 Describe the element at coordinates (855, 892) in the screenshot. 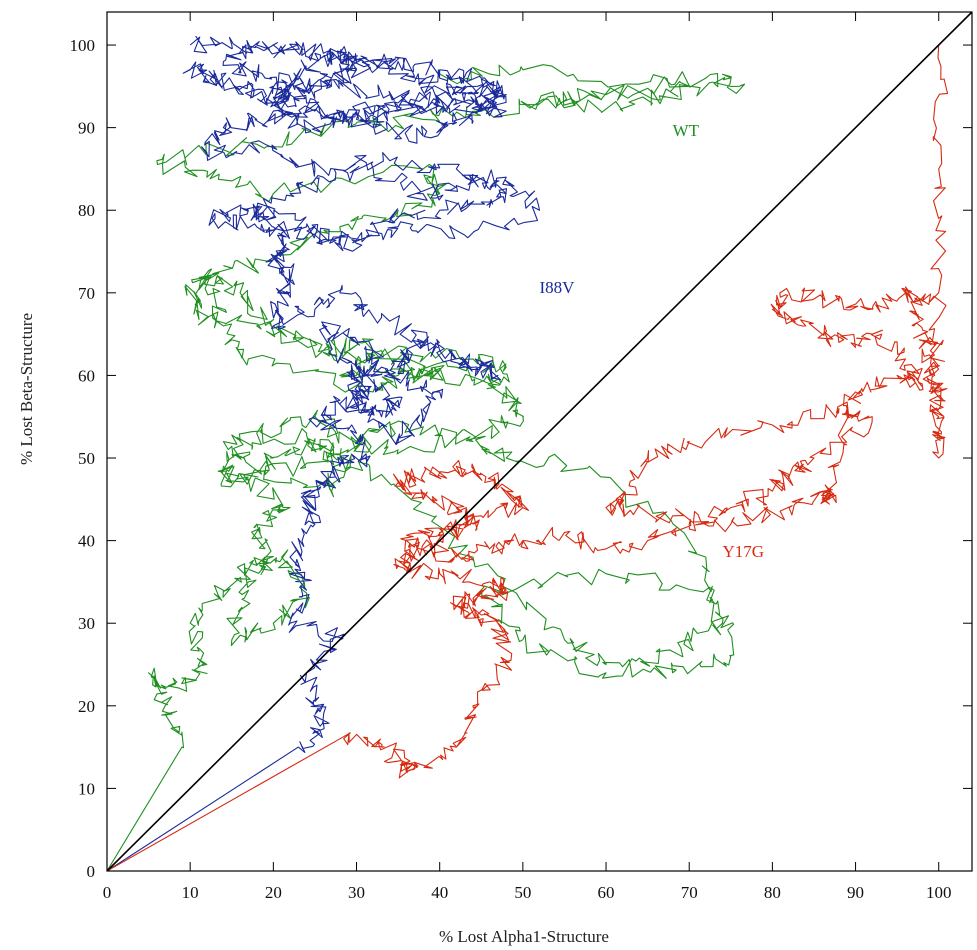

I see `x-tick-label-9: 90` at that location.